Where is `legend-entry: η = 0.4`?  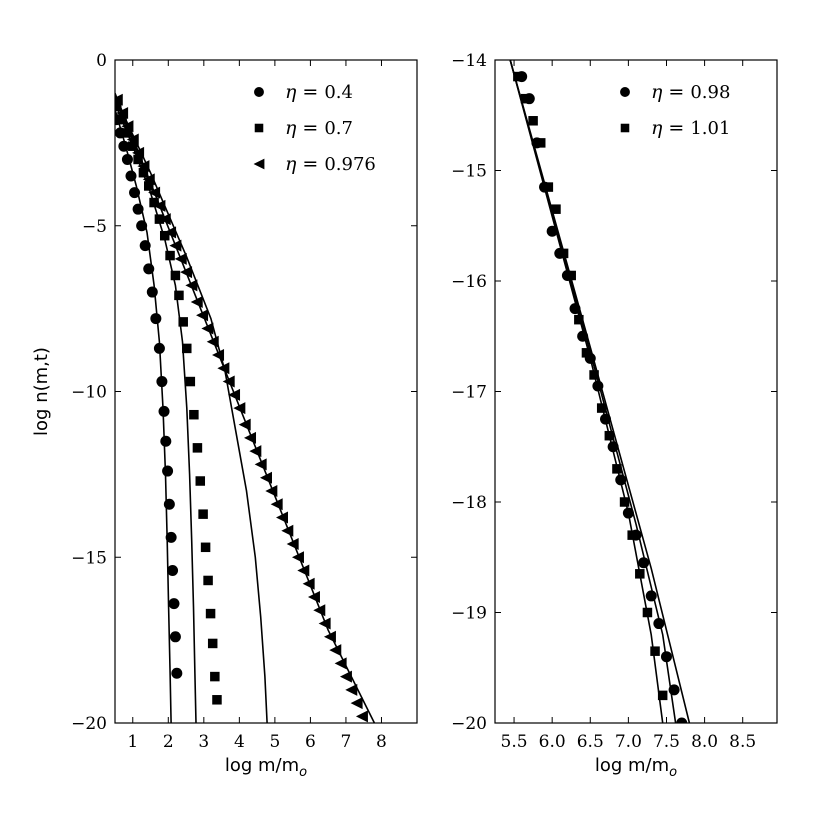
legend-entry: η = 0.4 is located at coordinates (319, 92).